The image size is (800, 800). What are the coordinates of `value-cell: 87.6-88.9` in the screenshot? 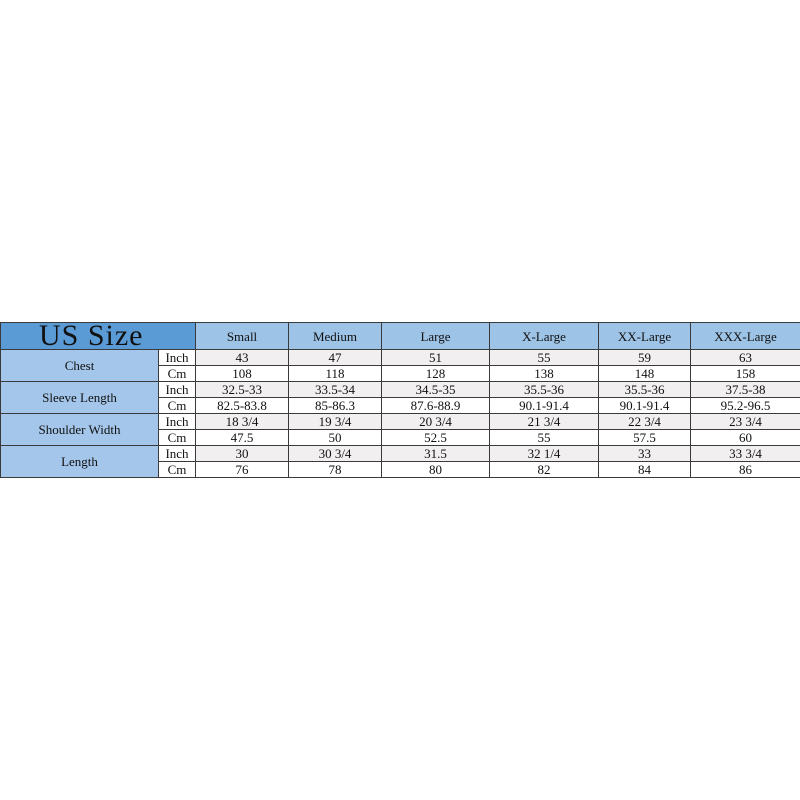 It's located at (435, 405).